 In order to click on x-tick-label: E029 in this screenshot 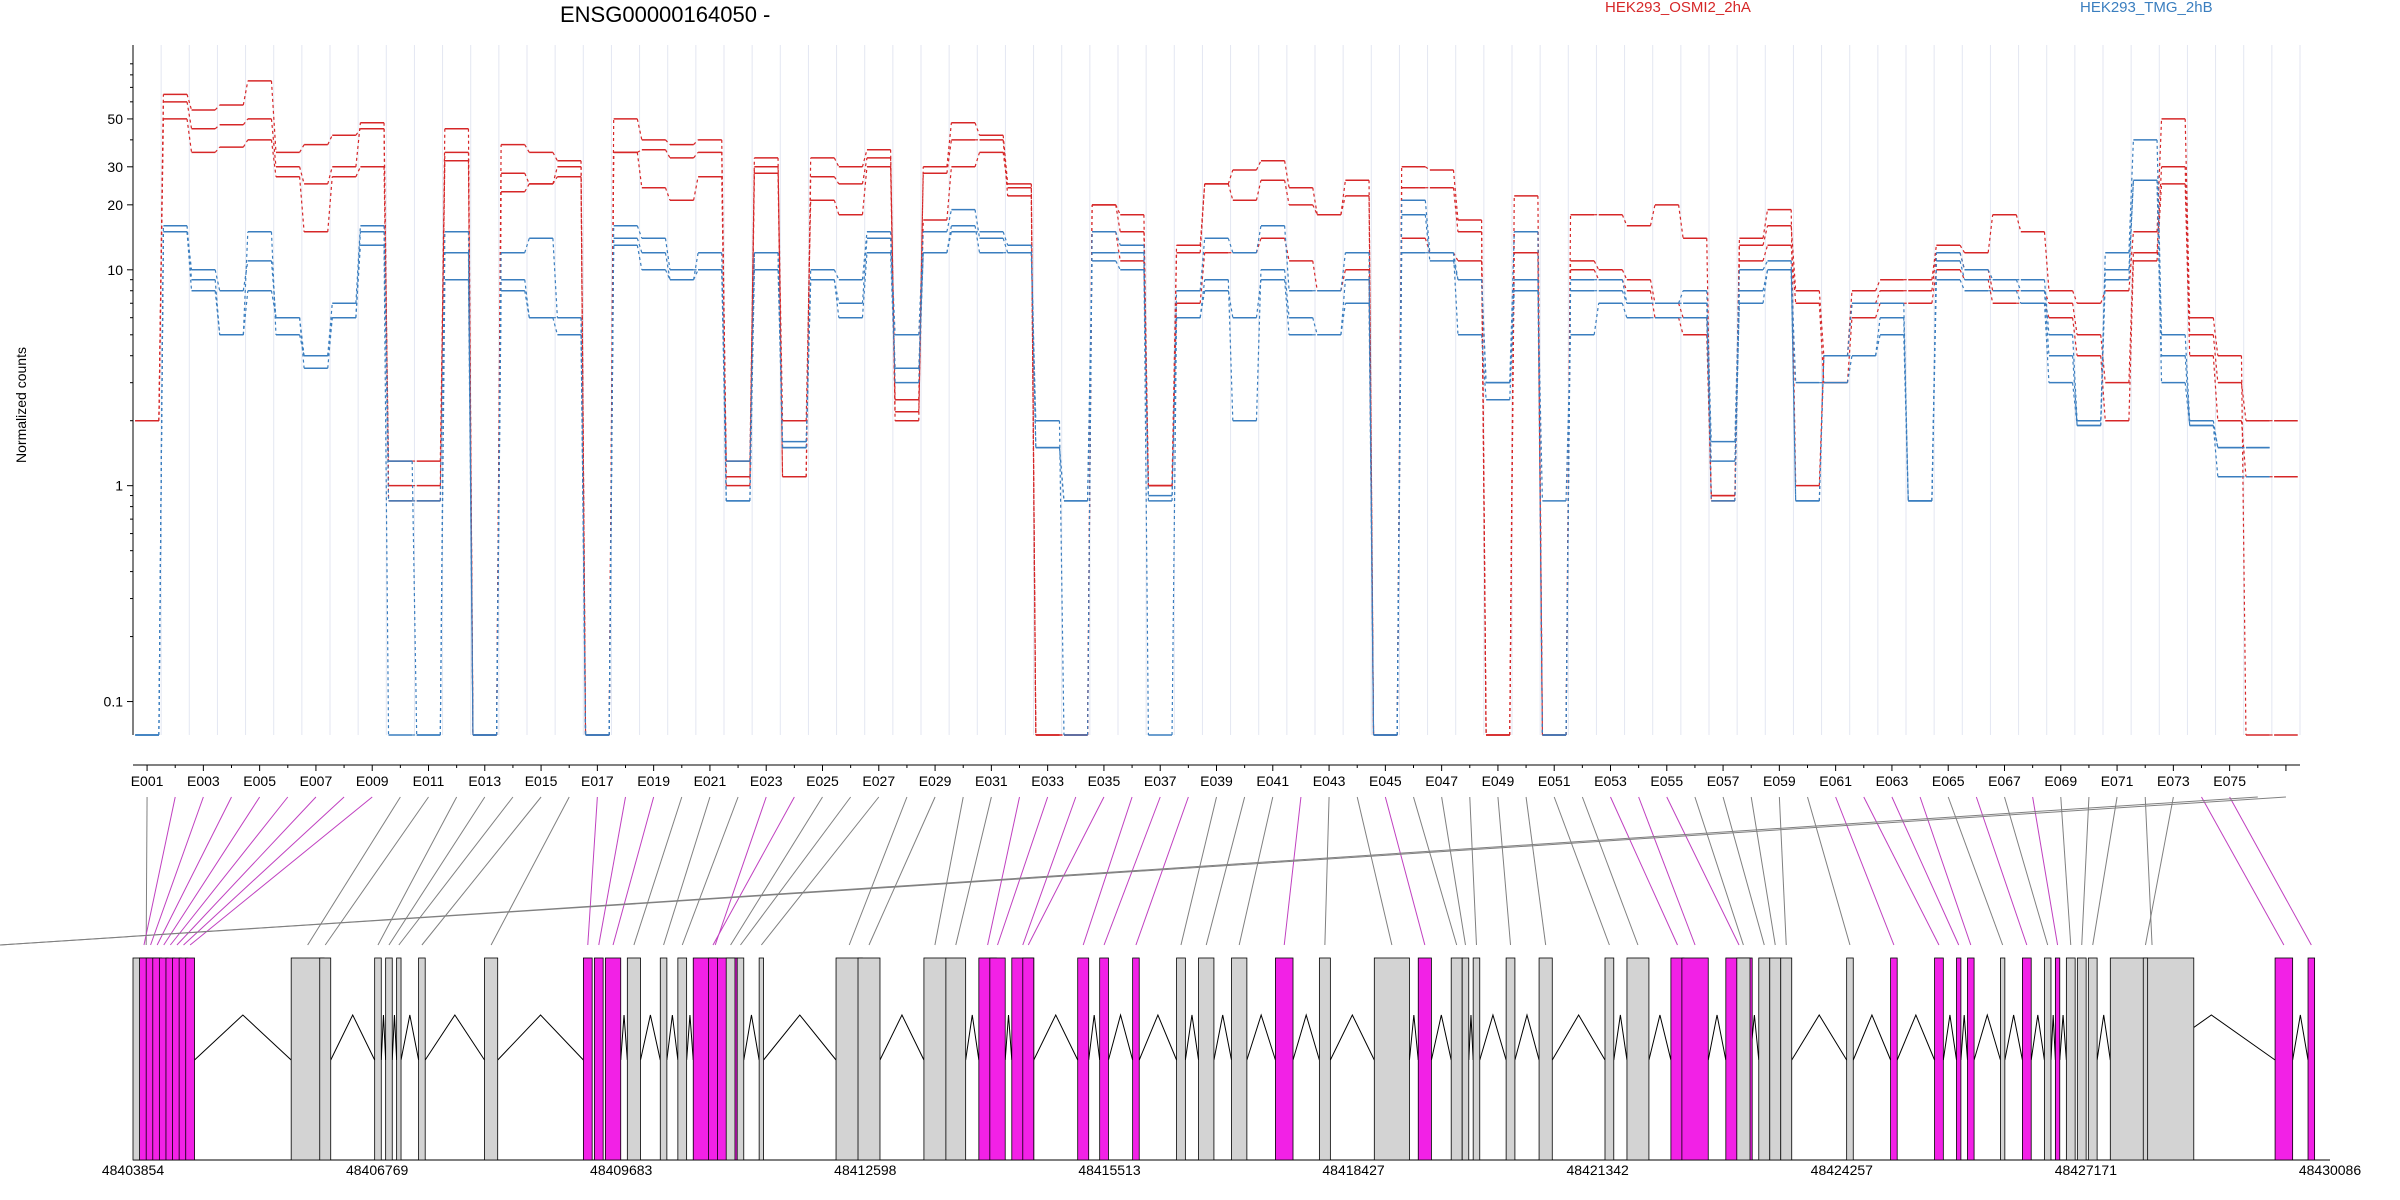, I will do `click(935, 781)`.